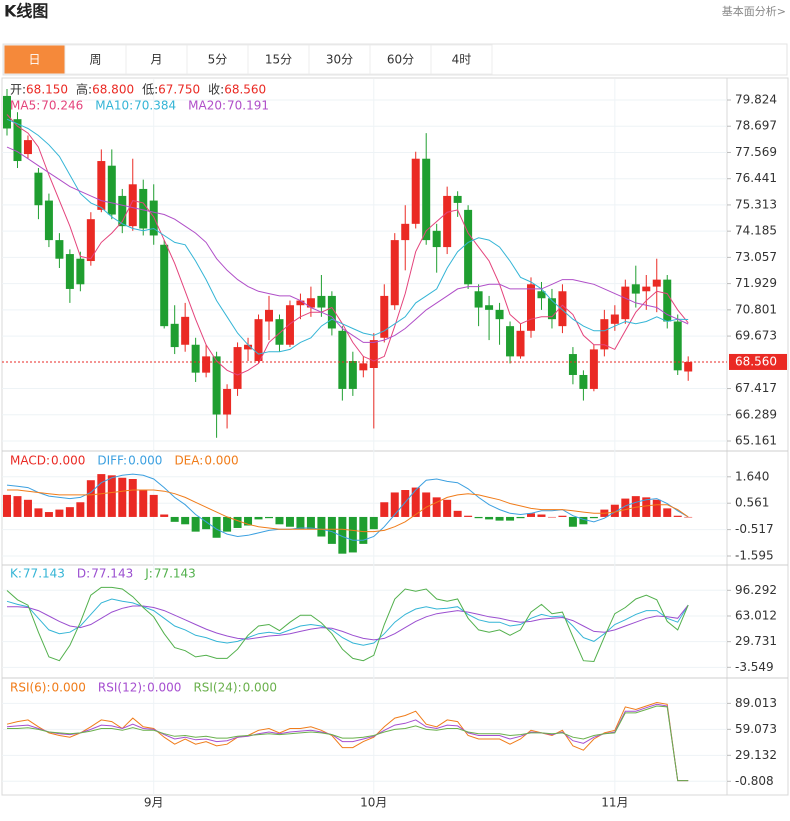 This screenshot has height=821, width=790. What do you see at coordinates (754, 667) in the screenshot?
I see `y-tick-label: -3.549` at bounding box center [754, 667].